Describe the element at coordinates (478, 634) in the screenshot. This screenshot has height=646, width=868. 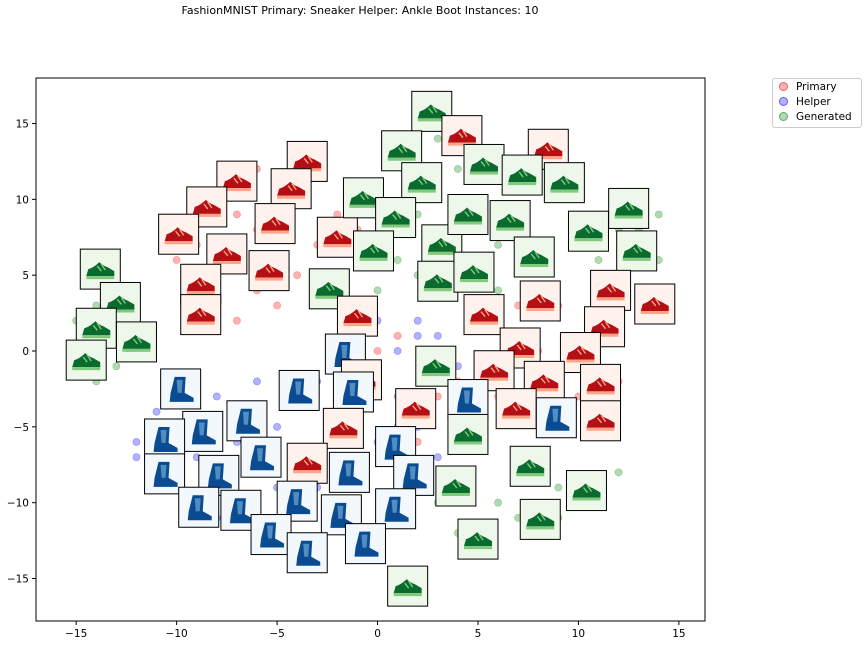
I see `x-tick-label: 5` at that location.